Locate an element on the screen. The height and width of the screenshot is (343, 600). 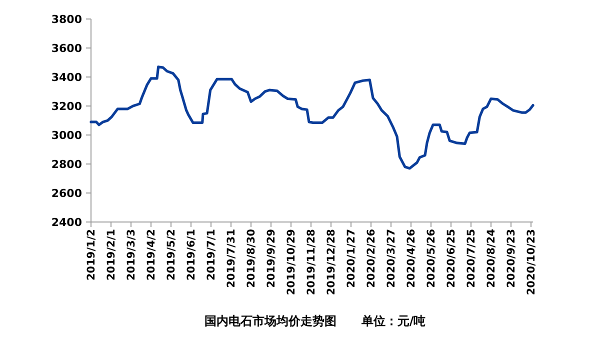
x-tick-label: 2020/10/23 is located at coordinates (532, 262).